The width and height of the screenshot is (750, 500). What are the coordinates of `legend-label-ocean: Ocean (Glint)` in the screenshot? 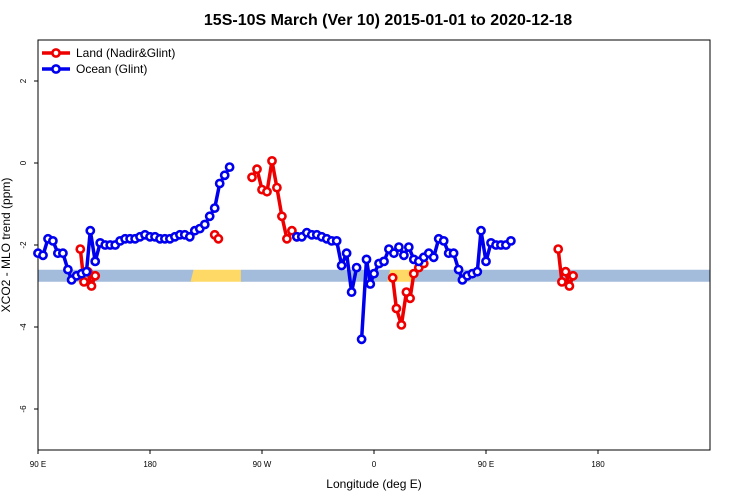 It's located at (111, 69).